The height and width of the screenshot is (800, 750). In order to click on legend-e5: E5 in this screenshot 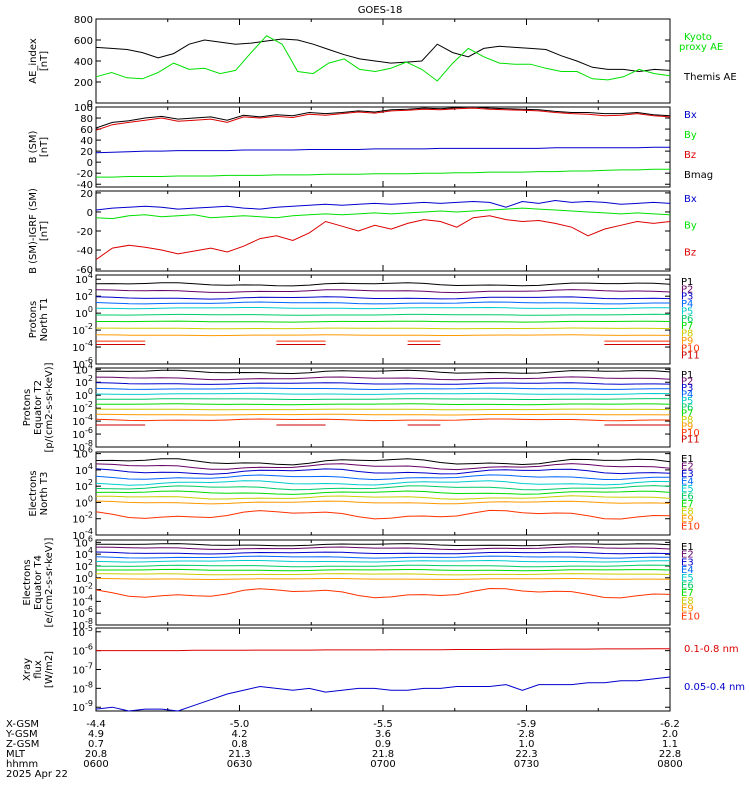, I will do `click(687, 578)`.